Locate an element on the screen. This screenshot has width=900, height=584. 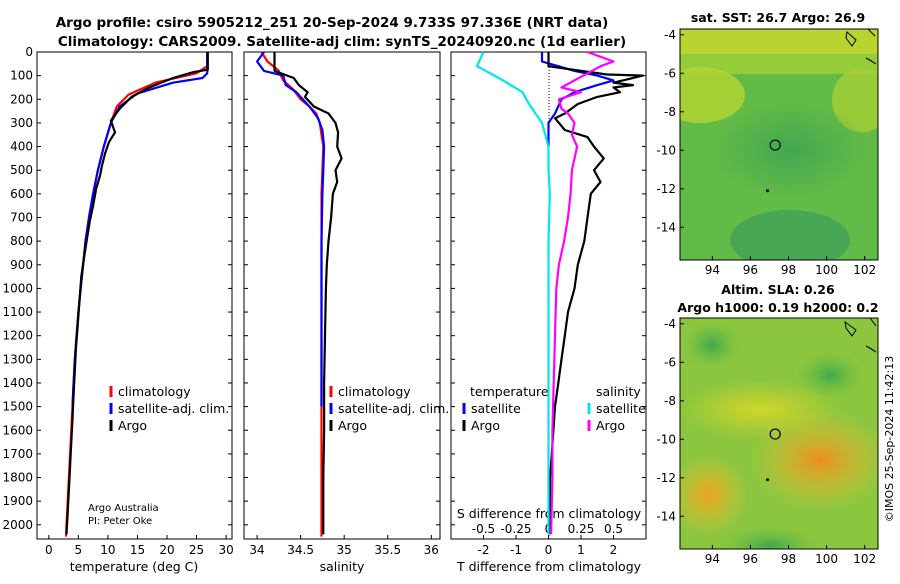
x-tick-label: 1 is located at coordinates (581, 550).